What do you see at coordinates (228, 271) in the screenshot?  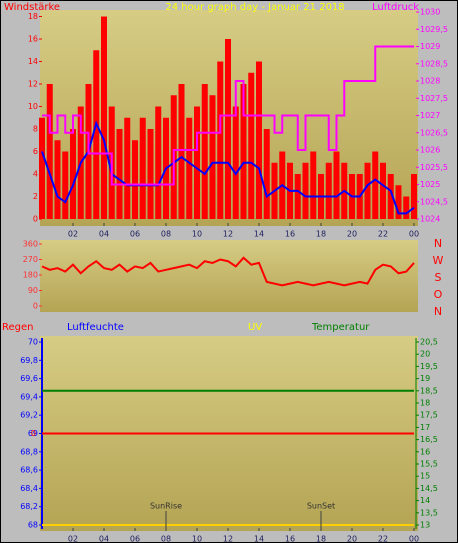 I see `series-line` at bounding box center [228, 271].